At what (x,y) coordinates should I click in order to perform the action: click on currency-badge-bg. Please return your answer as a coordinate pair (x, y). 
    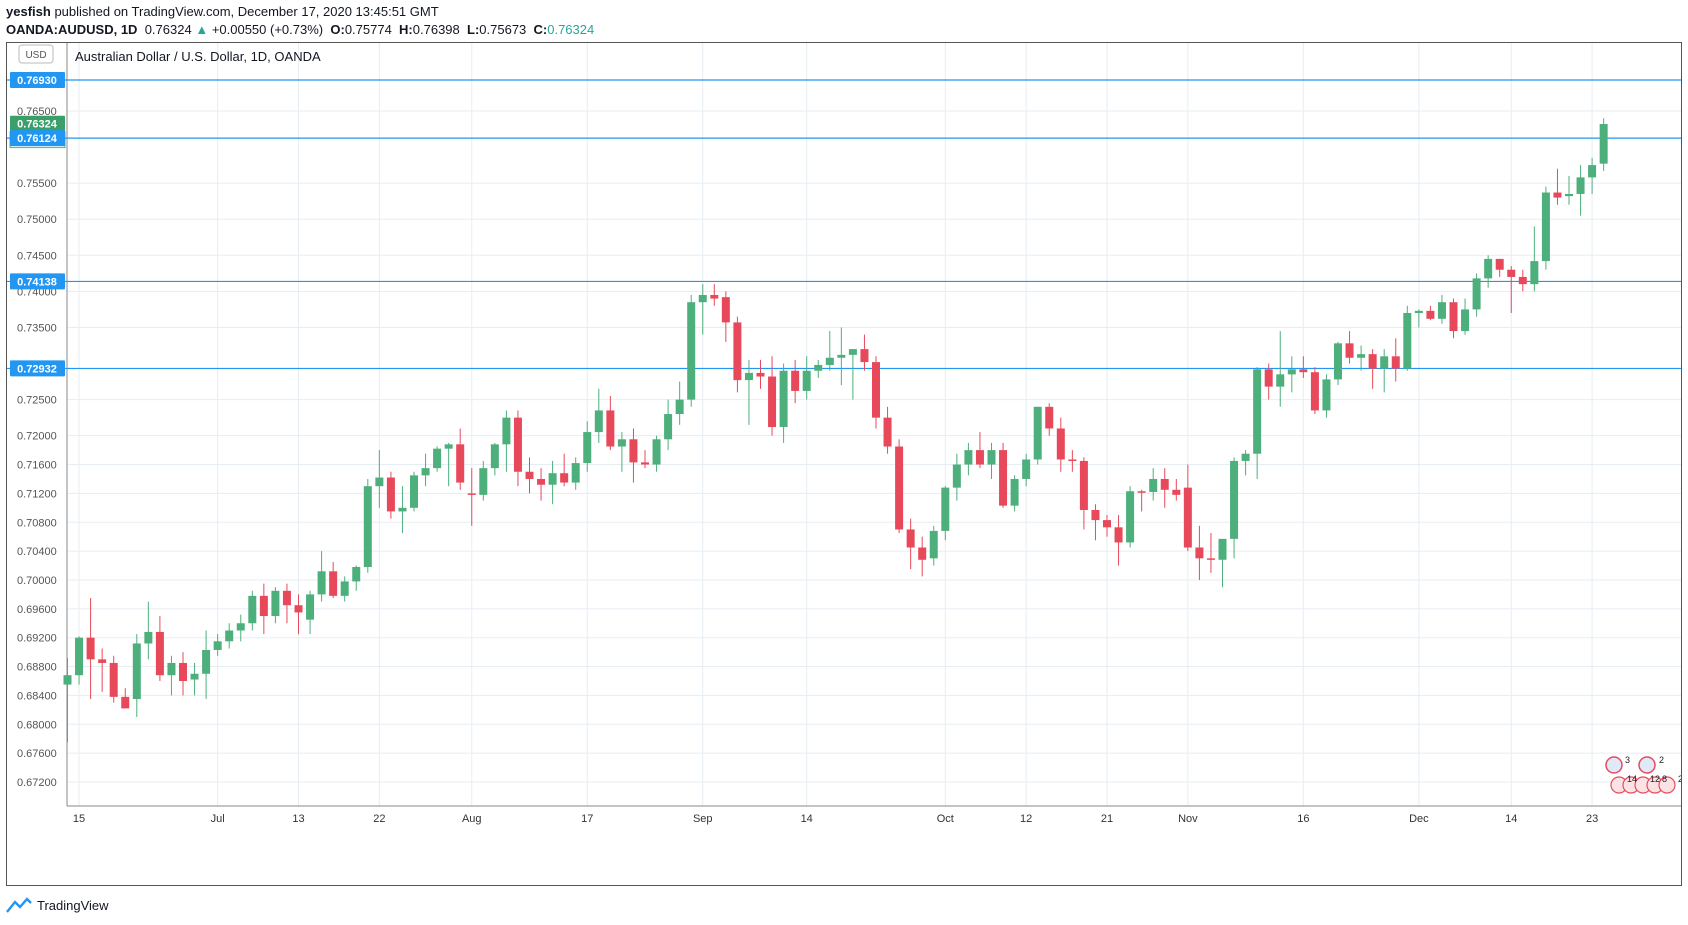
    Looking at the image, I should click on (36, 54).